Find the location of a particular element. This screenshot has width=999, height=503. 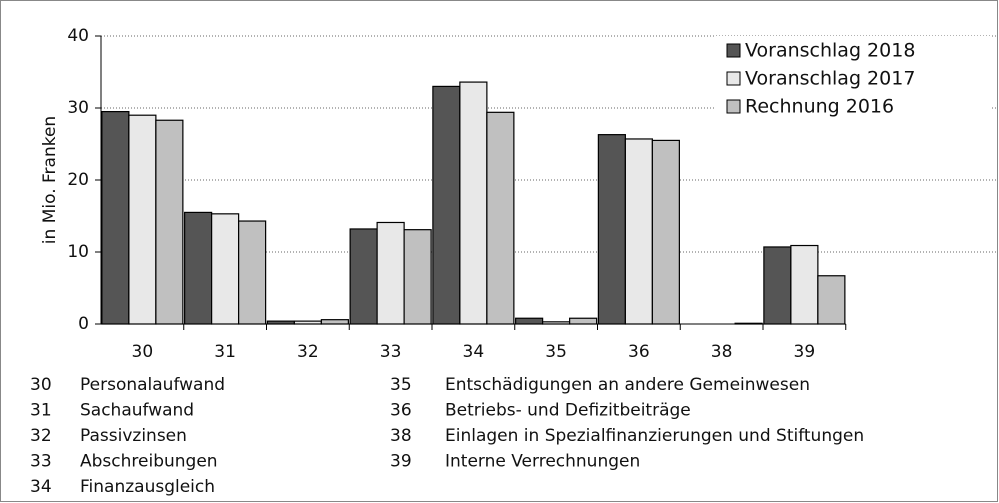

note-code: 30 is located at coordinates (41, 385).